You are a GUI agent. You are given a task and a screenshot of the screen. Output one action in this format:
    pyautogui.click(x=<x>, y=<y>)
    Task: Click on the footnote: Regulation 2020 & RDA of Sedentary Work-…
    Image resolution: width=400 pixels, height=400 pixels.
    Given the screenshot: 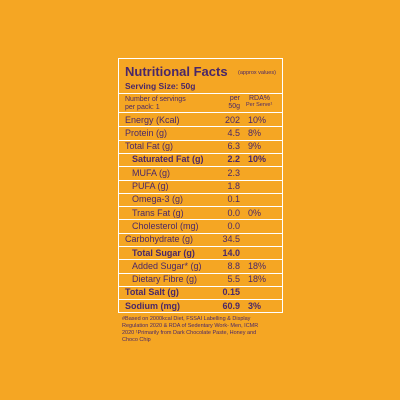 What is the action you would take?
    pyautogui.click(x=190, y=326)
    